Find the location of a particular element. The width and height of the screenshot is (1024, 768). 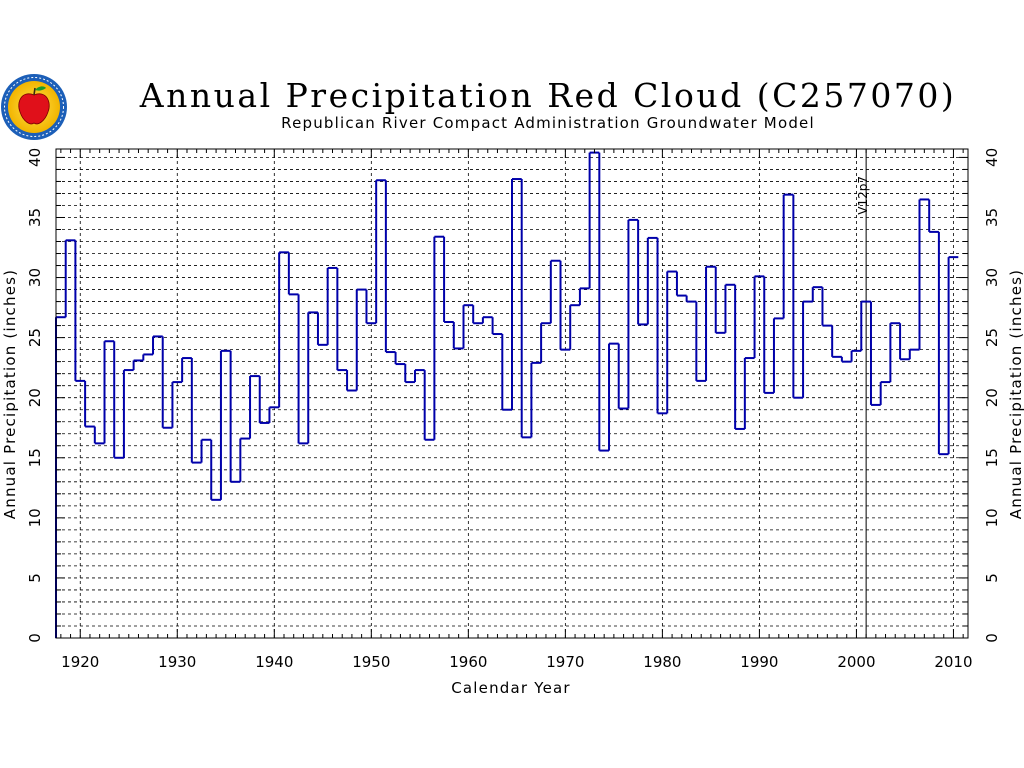

y-tick-label-right: 40 is located at coordinates (992, 157).